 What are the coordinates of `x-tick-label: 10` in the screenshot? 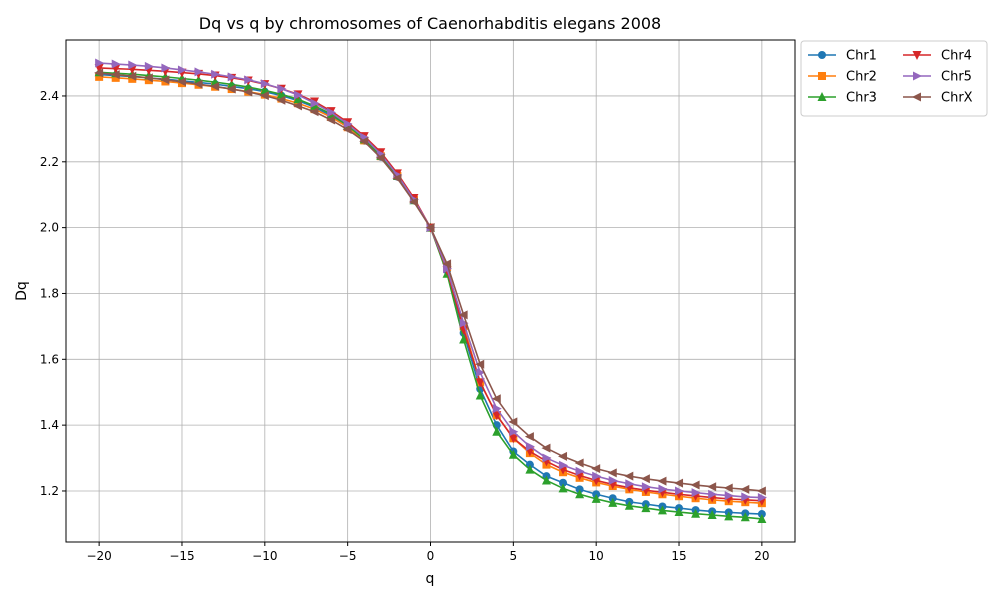 It's located at (596, 556).